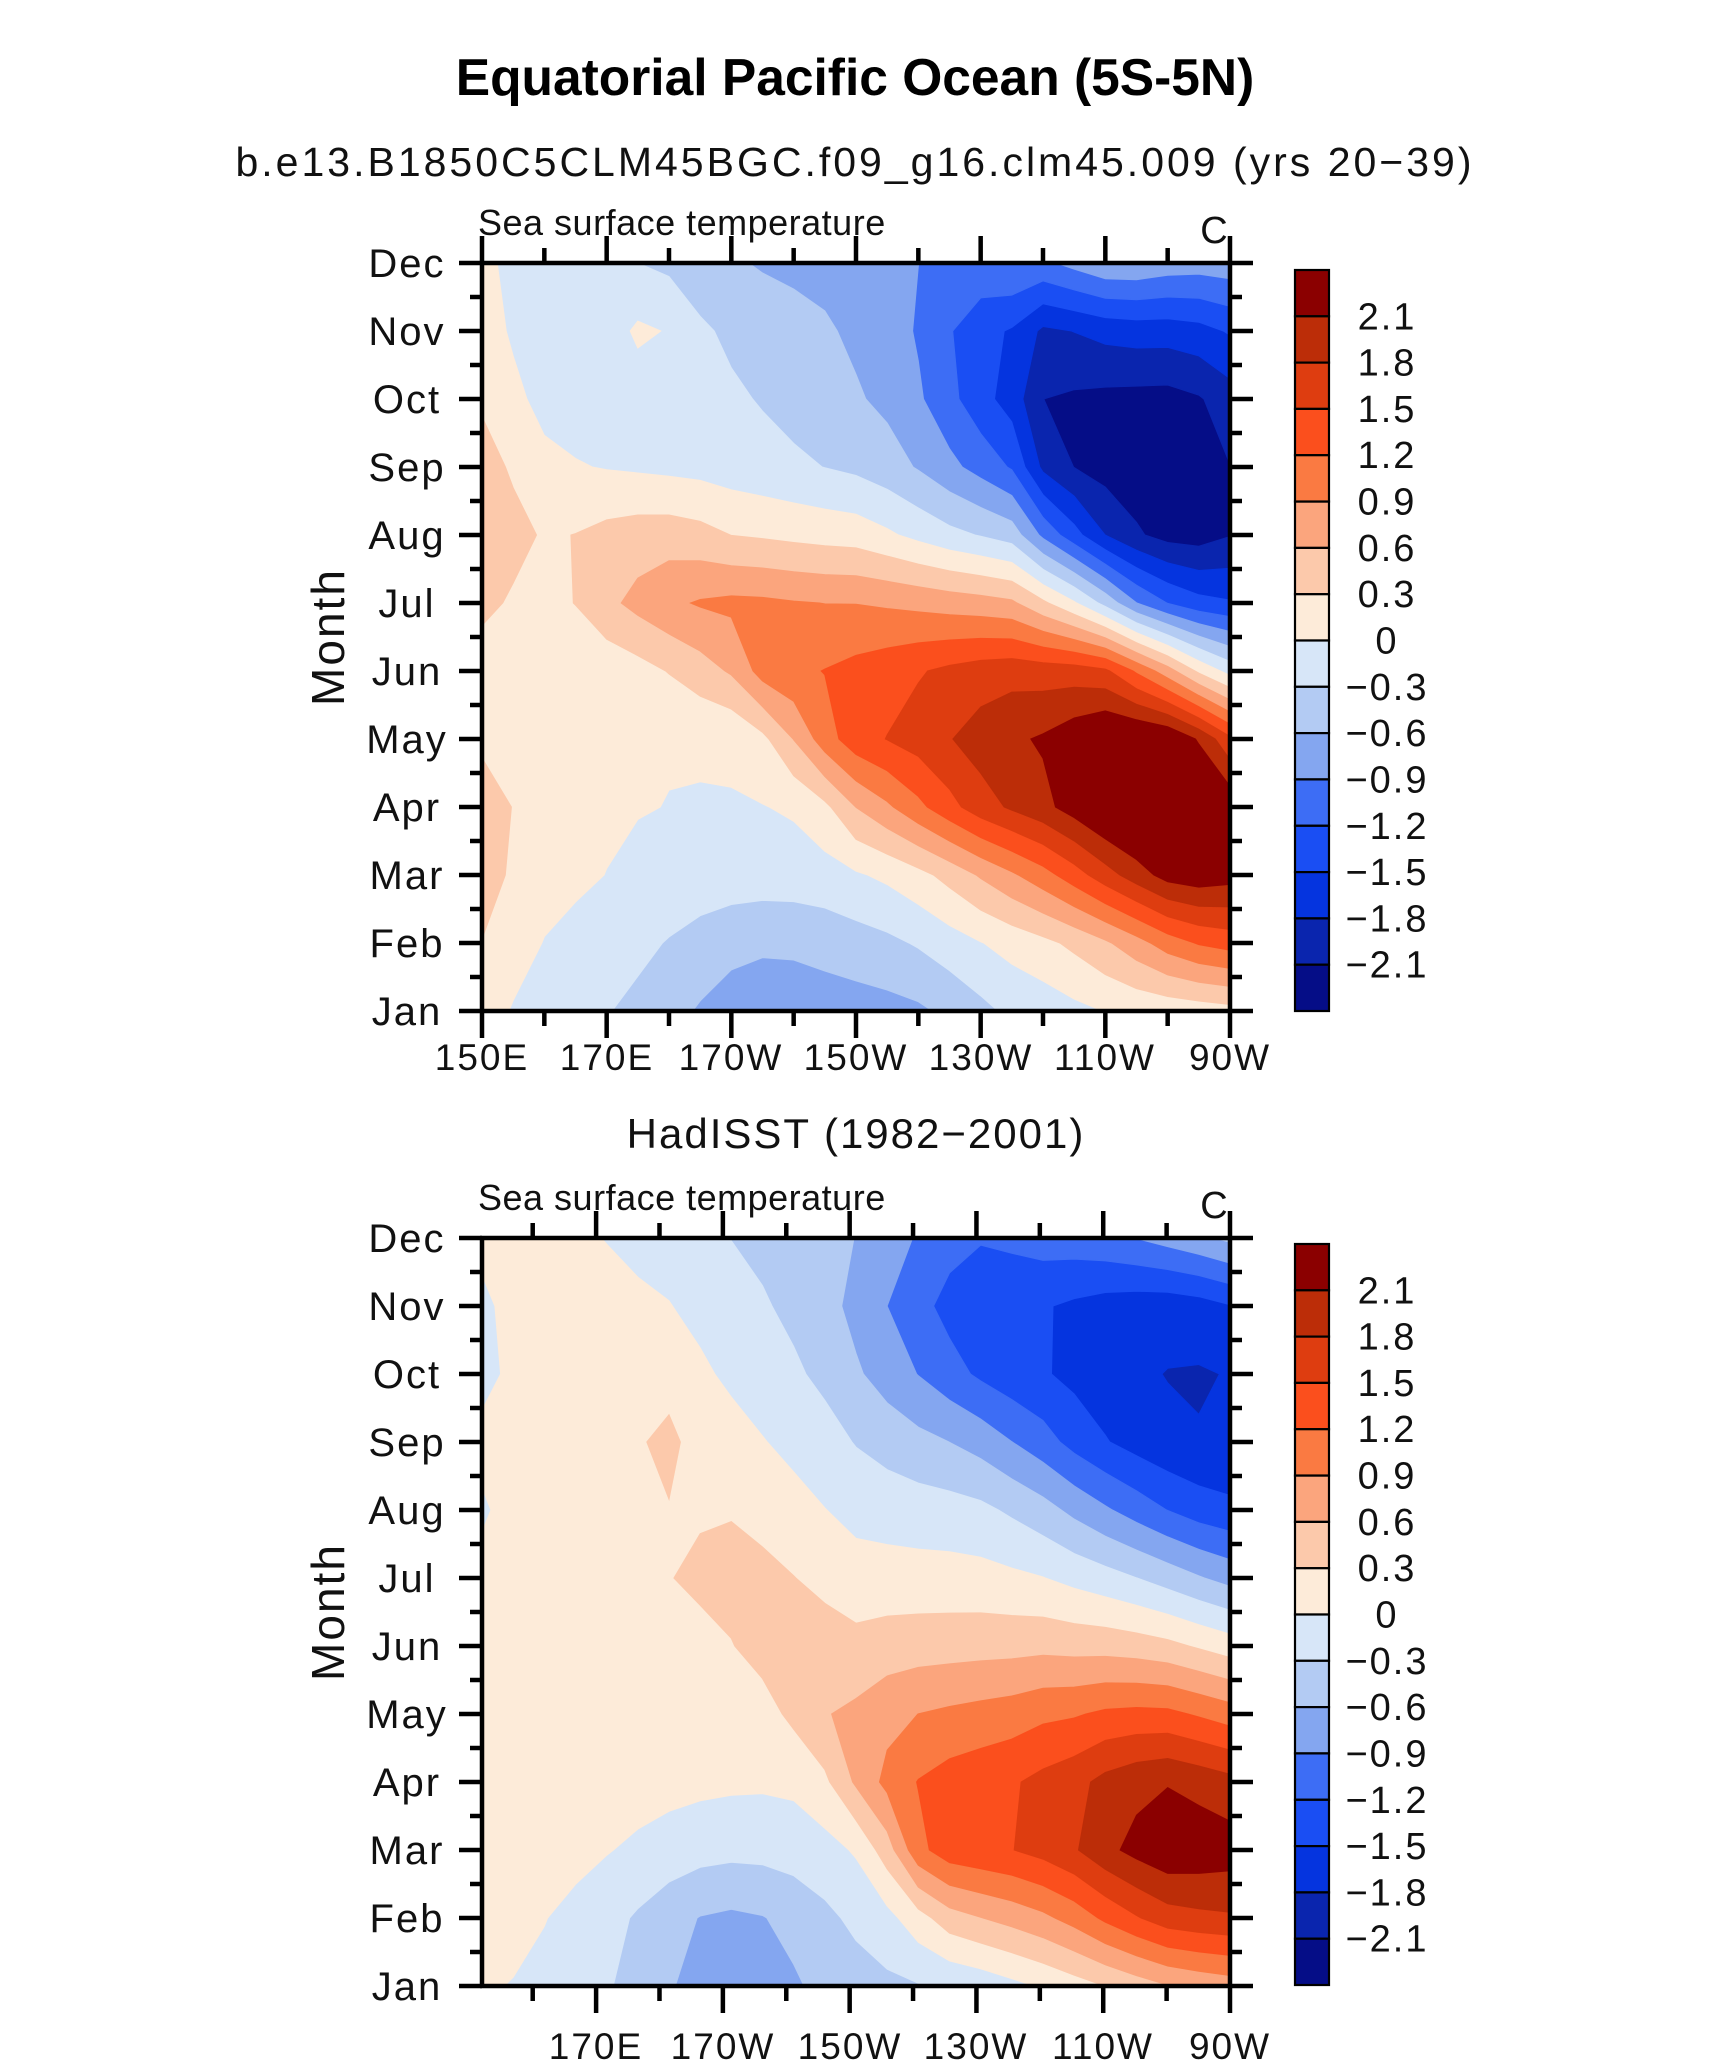 Image resolution: width=1710 pixels, height=2067 pixels. Describe the element at coordinates (856, 1133) in the screenshot. I see `svg-text: HadISST (1982−2001)` at that location.